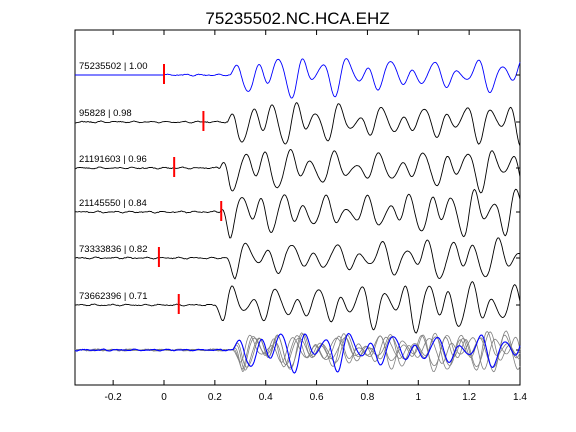 Image resolution: width=576 pixels, height=432 pixels. What do you see at coordinates (469, 397) in the screenshot?
I see `x-tick-label: 1.2` at bounding box center [469, 397].